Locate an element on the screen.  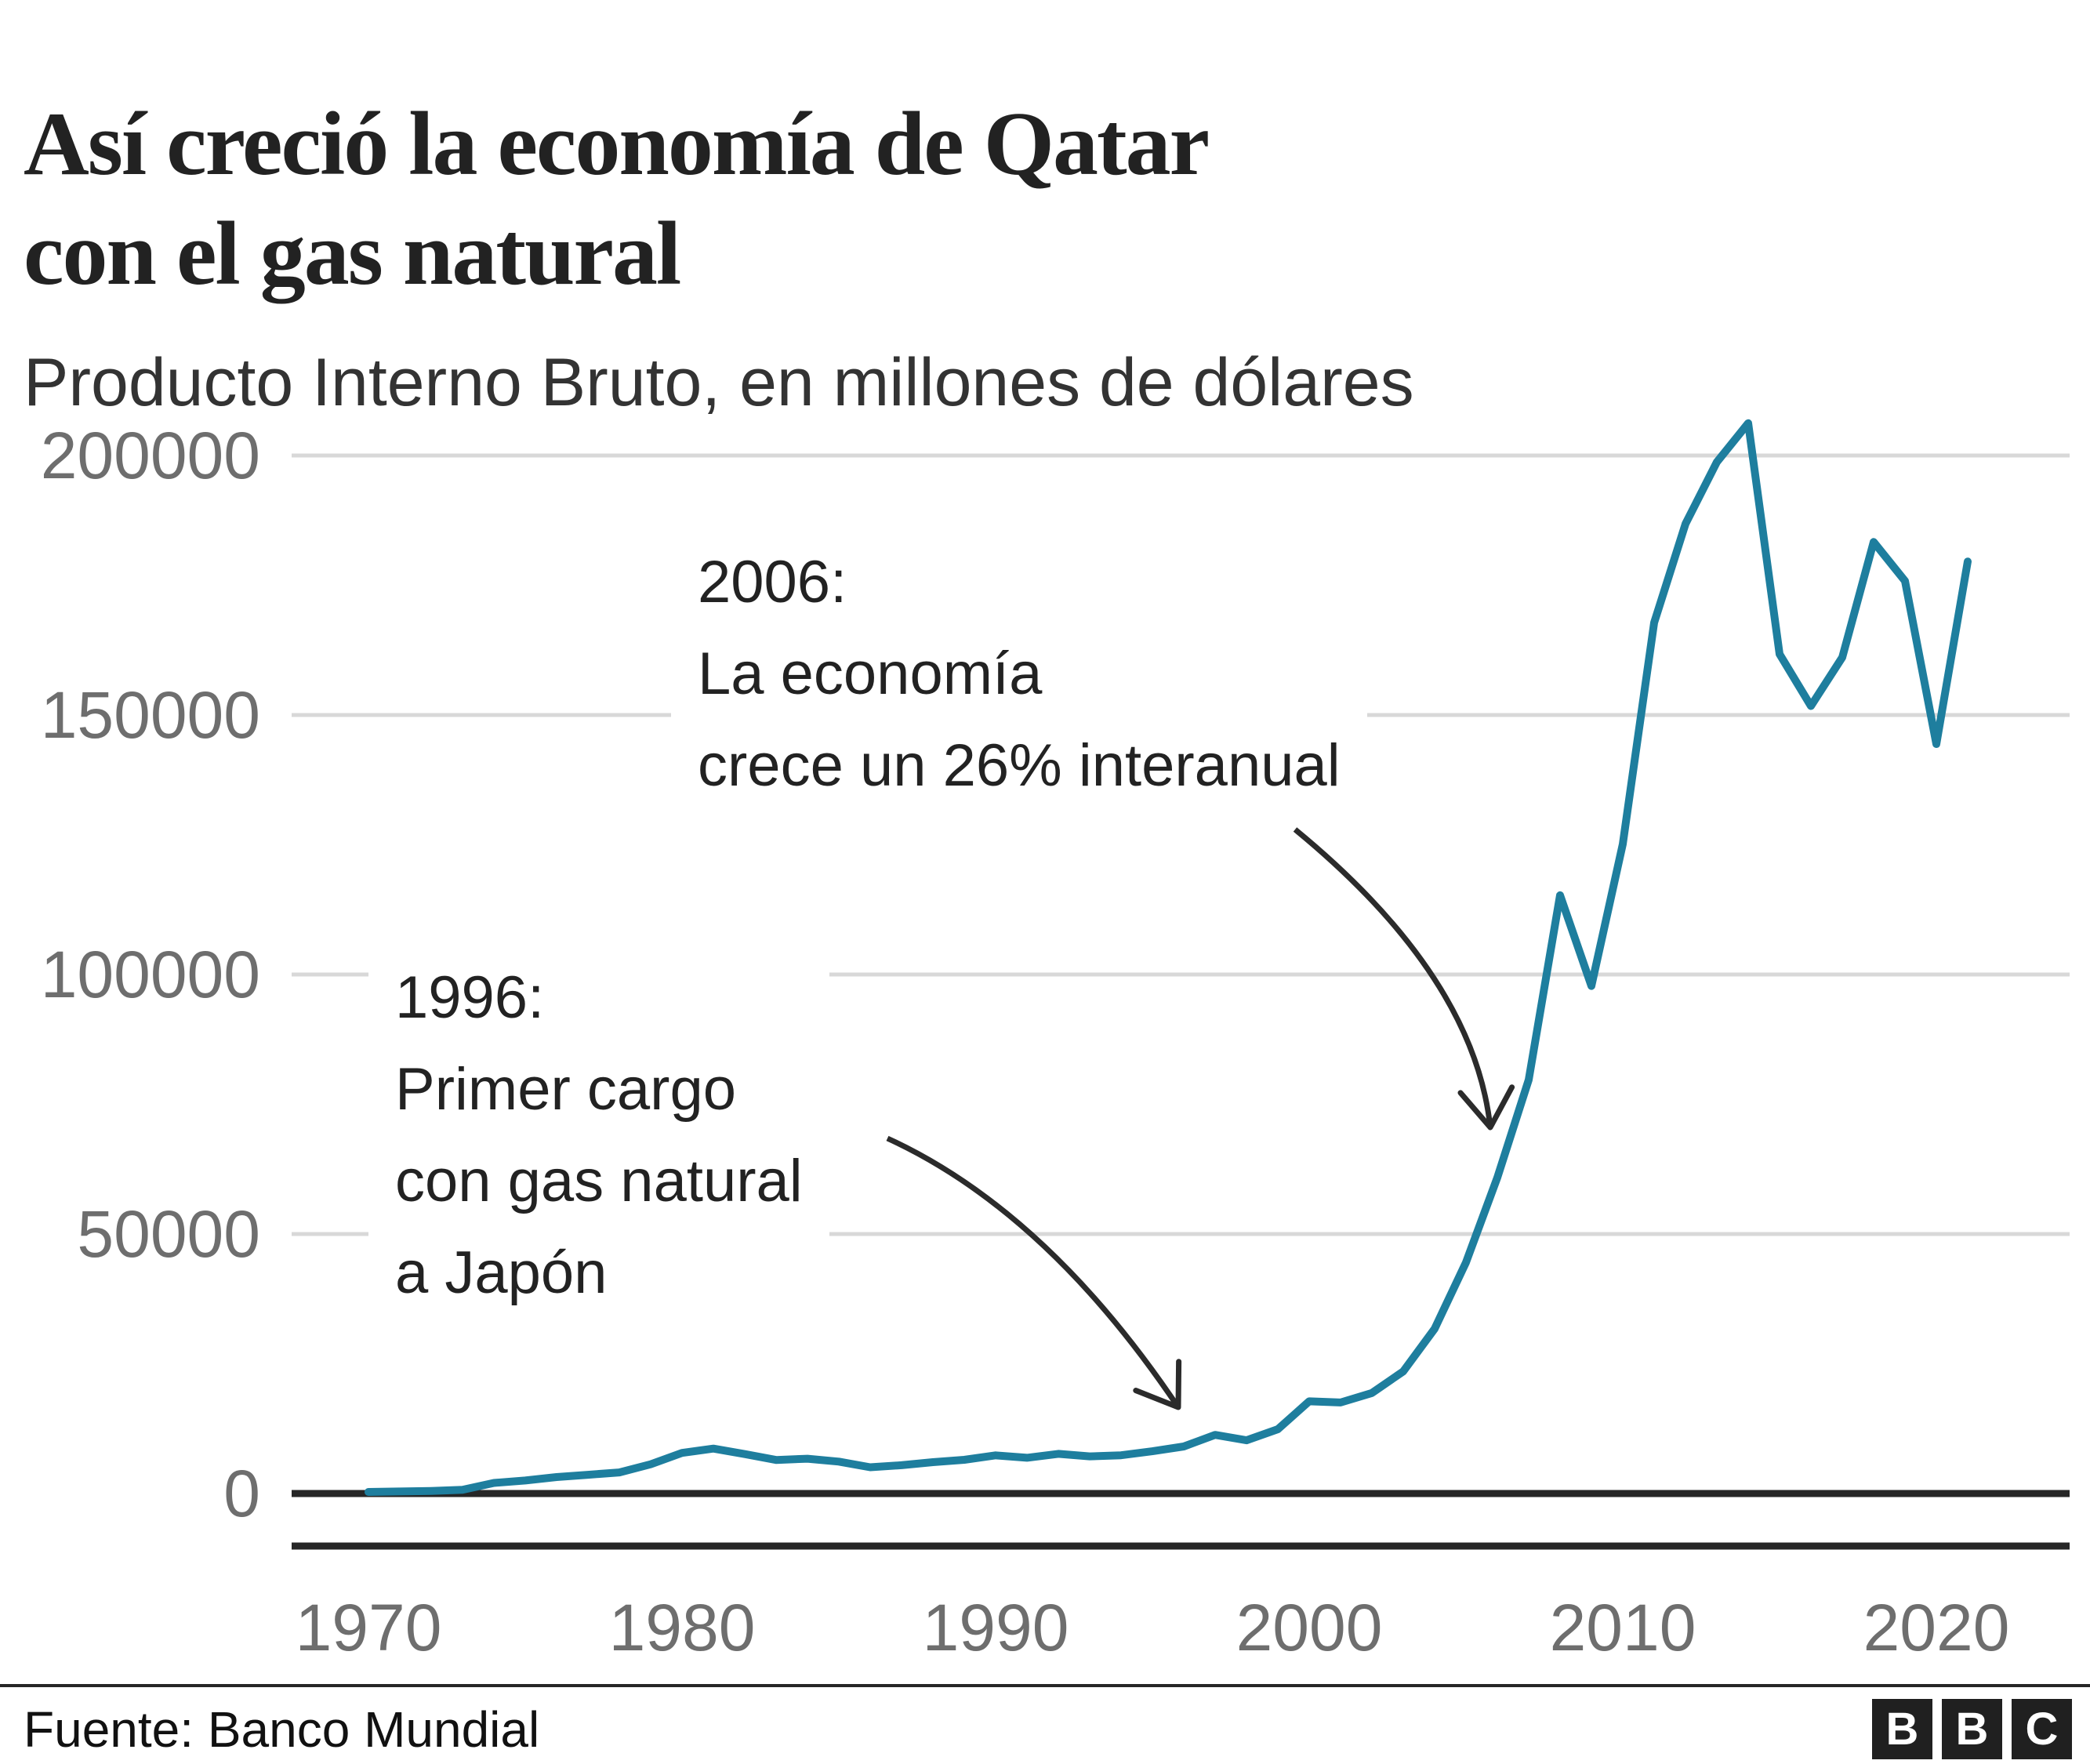
y-tick-label-200000: 200000 is located at coordinates (150, 455).